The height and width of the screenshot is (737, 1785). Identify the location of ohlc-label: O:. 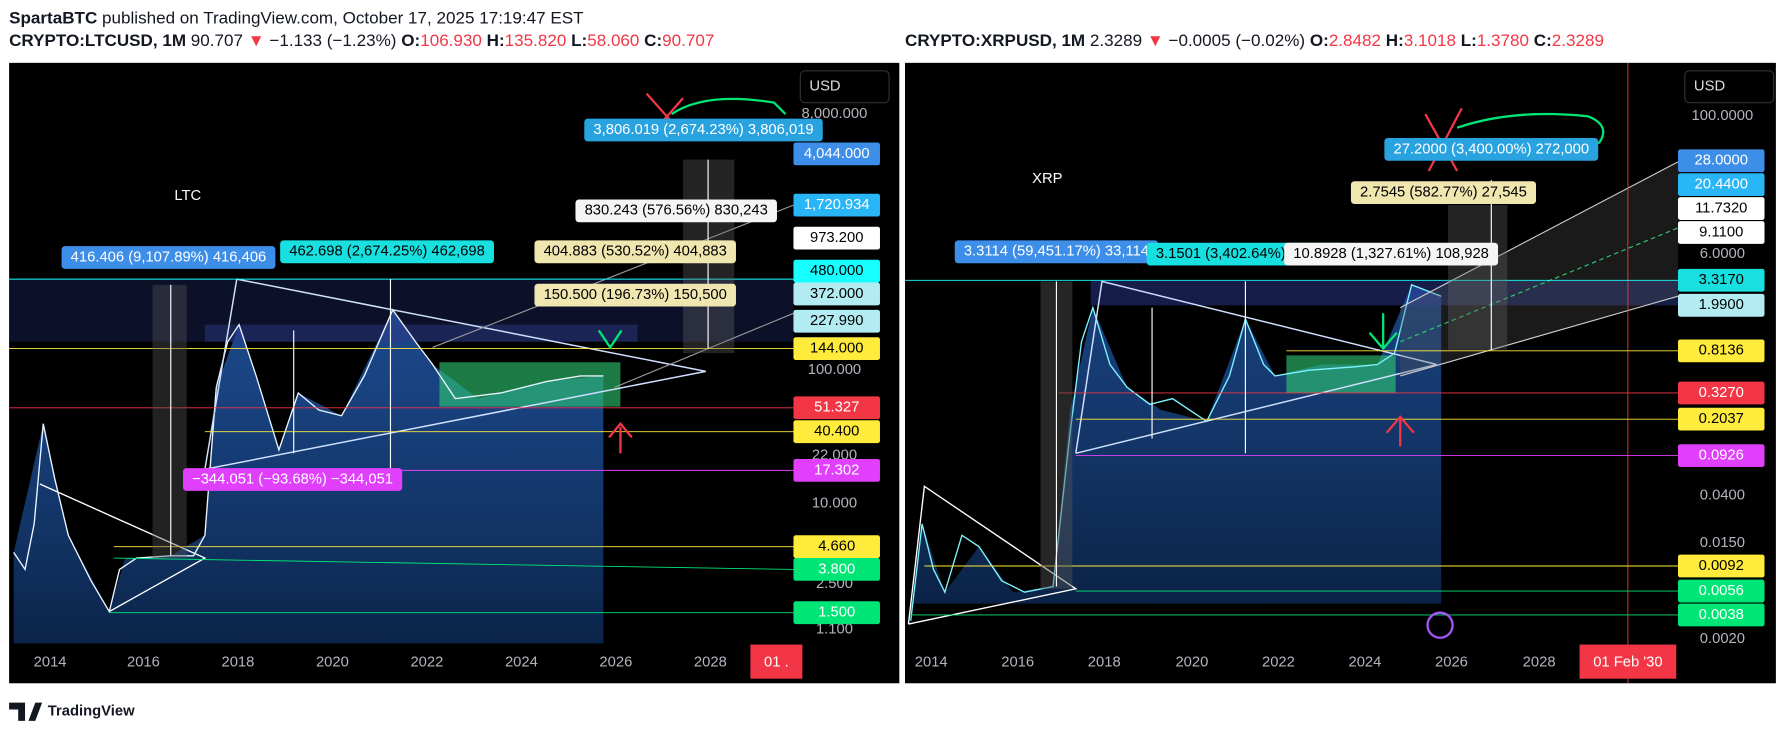
(1319, 40).